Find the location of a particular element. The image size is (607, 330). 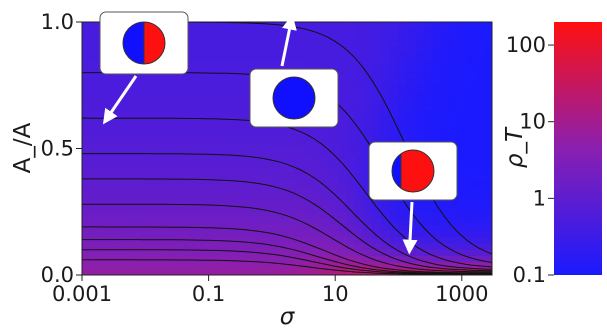

colorbar-tick-label: 0.1 is located at coordinates (529, 275).